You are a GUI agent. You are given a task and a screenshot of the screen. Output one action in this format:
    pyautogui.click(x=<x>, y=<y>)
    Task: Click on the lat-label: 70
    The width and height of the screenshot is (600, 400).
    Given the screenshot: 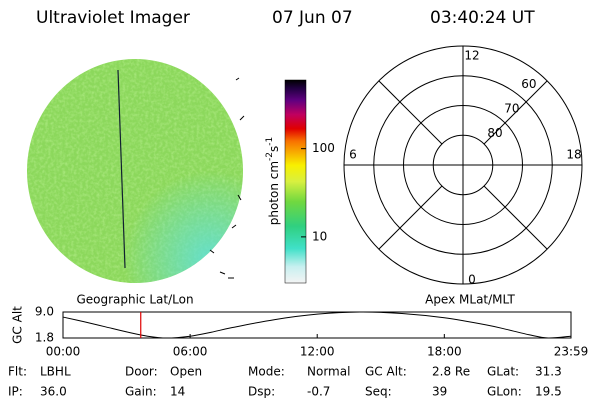 What is the action you would take?
    pyautogui.click(x=511, y=109)
    